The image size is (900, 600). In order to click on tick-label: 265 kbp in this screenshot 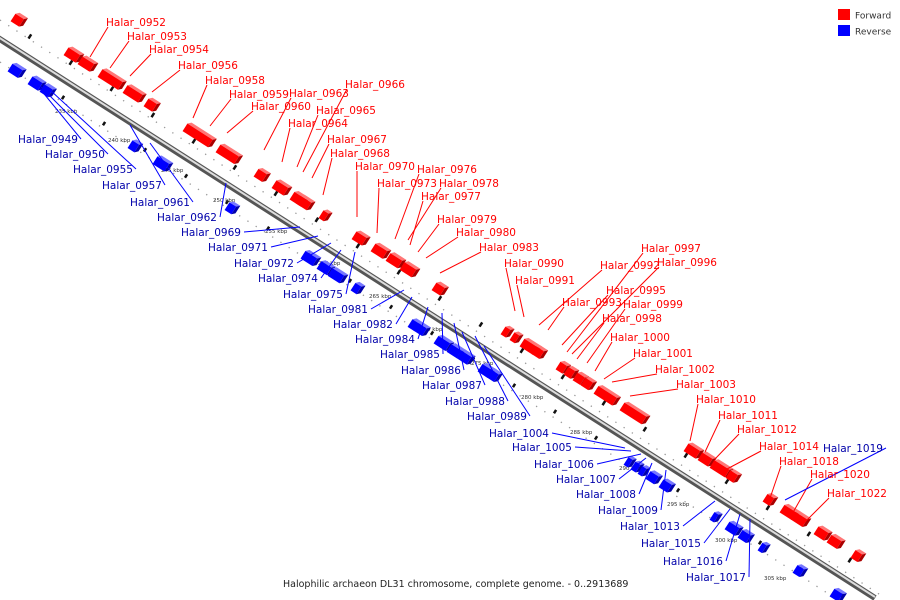, I will do `click(380, 297)`.